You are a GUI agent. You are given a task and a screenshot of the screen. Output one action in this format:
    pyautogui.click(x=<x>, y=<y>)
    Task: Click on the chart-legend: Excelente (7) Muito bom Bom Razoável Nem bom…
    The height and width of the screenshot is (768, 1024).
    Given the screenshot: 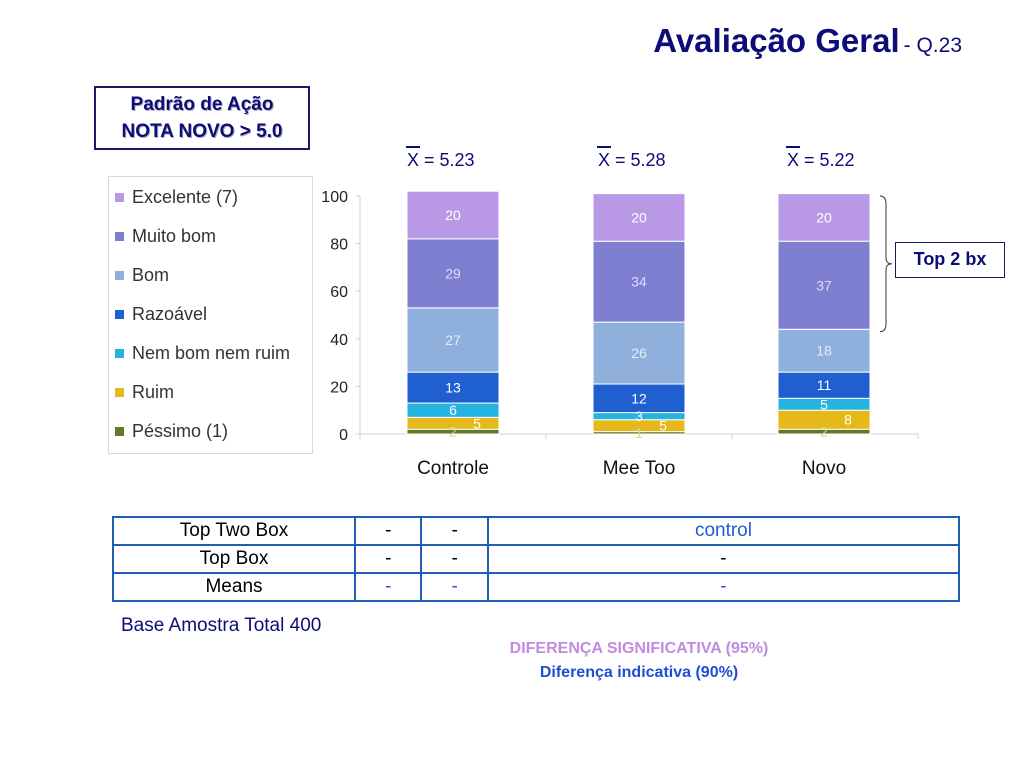 What is the action you would take?
    pyautogui.click(x=210, y=315)
    